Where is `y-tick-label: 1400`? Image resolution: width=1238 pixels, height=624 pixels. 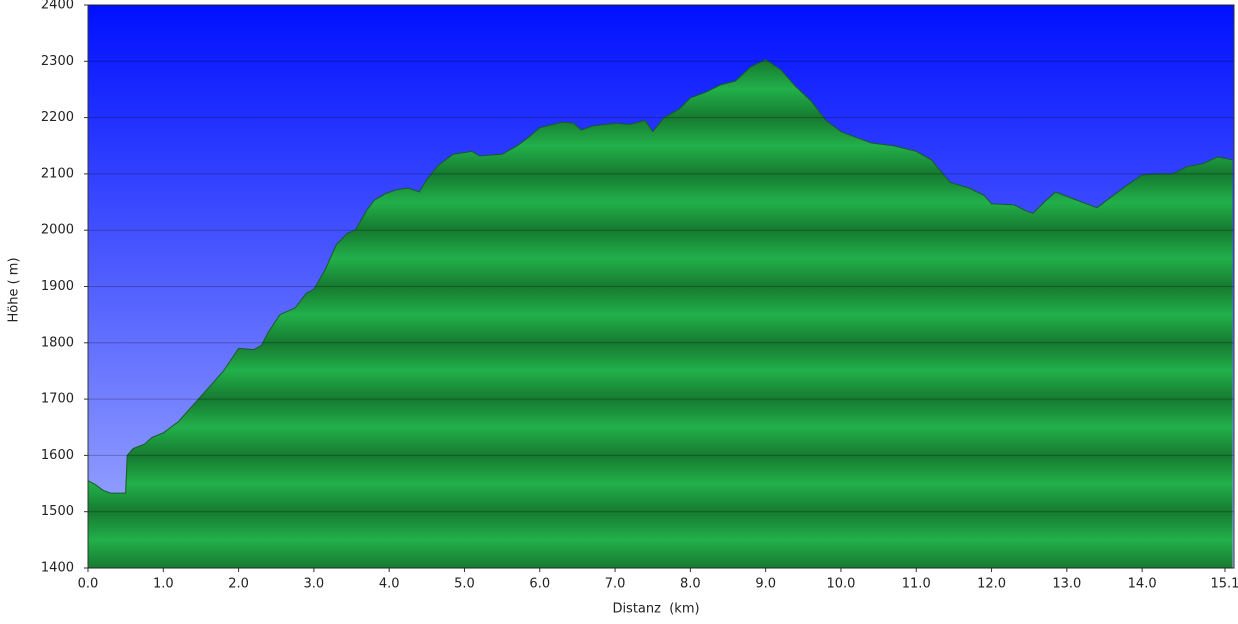 y-tick-label: 1400 is located at coordinates (57, 568).